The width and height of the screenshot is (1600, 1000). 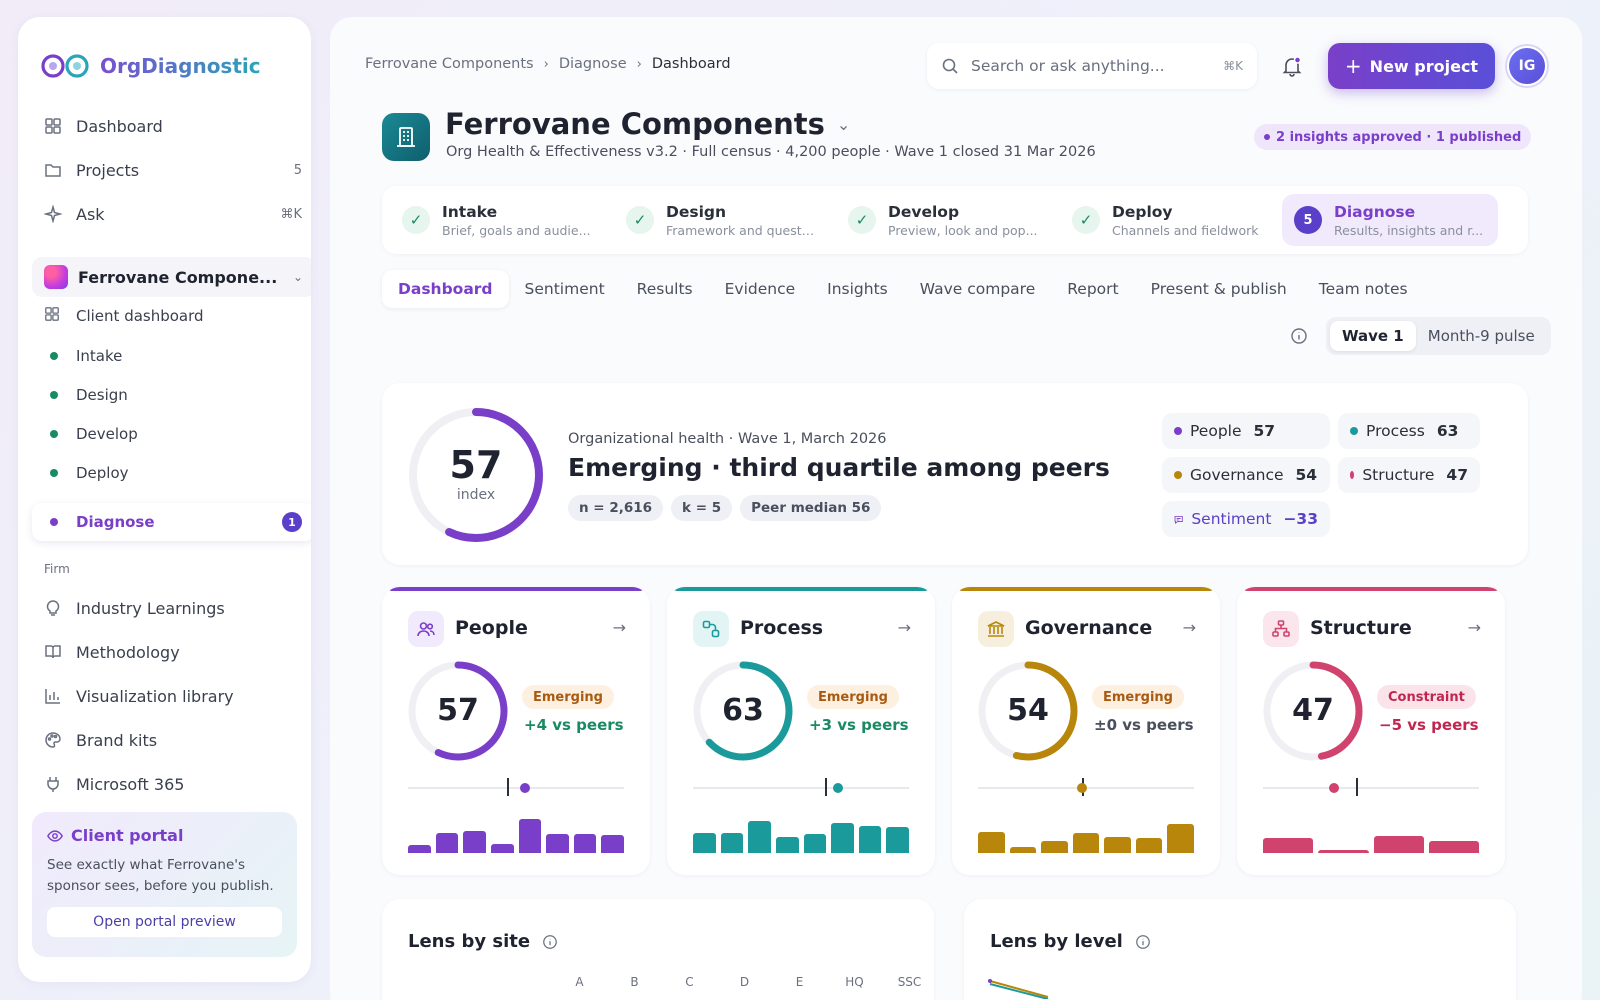 What do you see at coordinates (854, 982) in the screenshot?
I see `col-head: HQ` at bounding box center [854, 982].